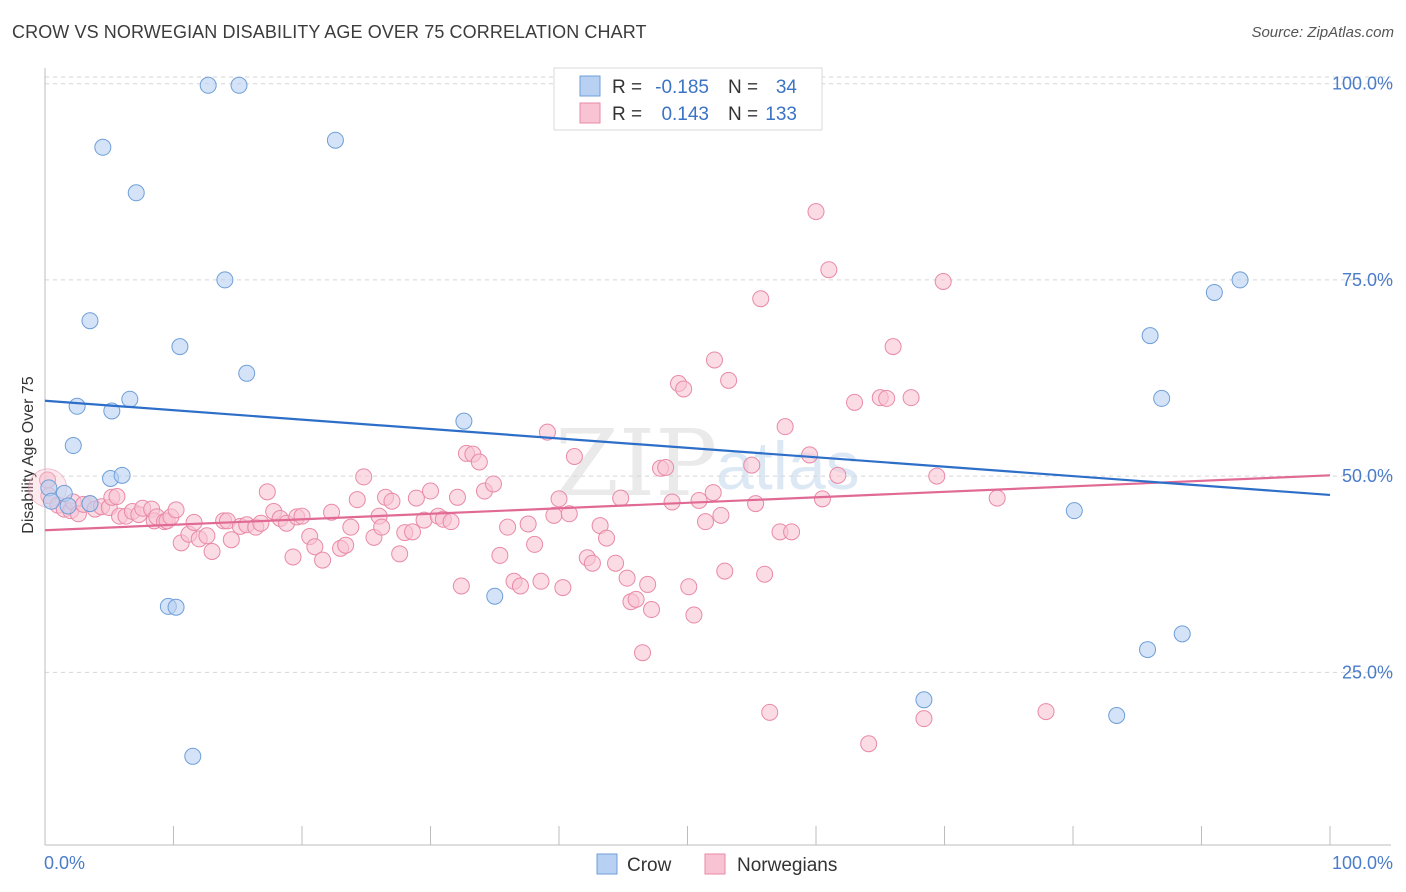 The image size is (1406, 892). I want to click on y-tick-label: 100.0%, so click(1362, 84).